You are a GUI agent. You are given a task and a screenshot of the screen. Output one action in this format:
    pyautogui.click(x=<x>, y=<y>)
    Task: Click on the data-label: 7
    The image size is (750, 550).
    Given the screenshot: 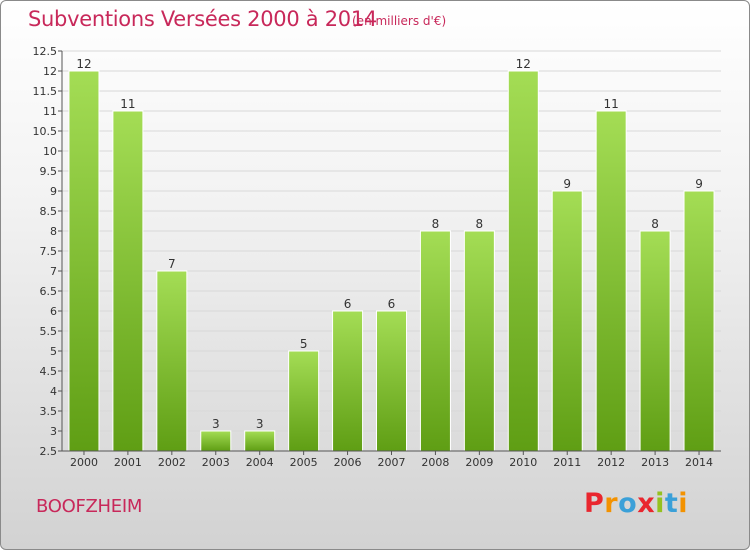 What is the action you would take?
    pyautogui.click(x=172, y=264)
    